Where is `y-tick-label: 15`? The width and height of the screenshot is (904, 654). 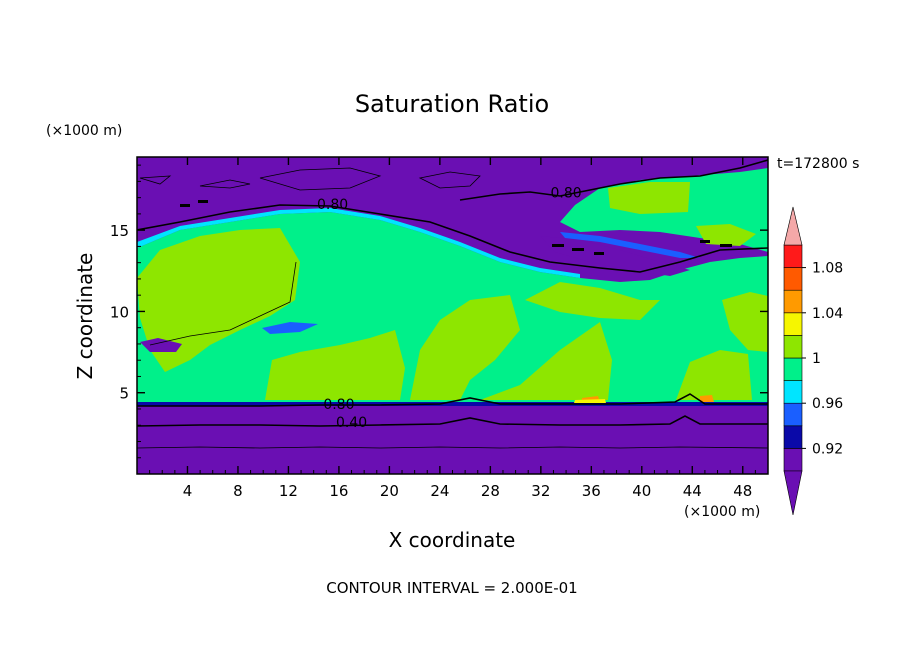 y-tick-label: 15 is located at coordinates (119, 231).